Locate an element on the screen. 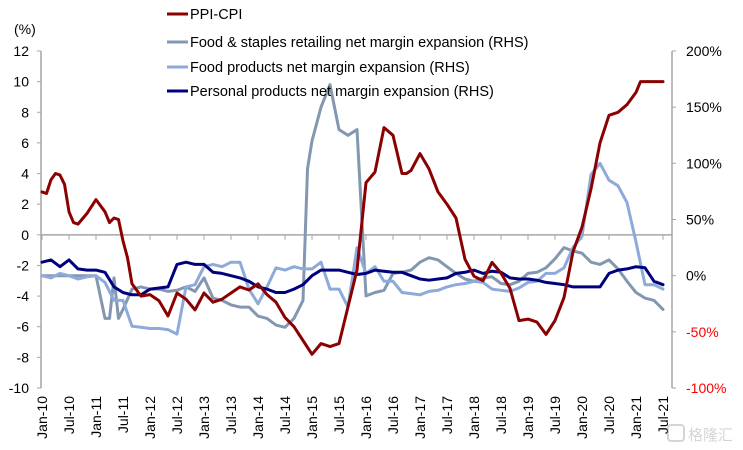 This screenshot has width=743, height=450. x-axis-tick-label: Jul-20 is located at coordinates (609, 415).